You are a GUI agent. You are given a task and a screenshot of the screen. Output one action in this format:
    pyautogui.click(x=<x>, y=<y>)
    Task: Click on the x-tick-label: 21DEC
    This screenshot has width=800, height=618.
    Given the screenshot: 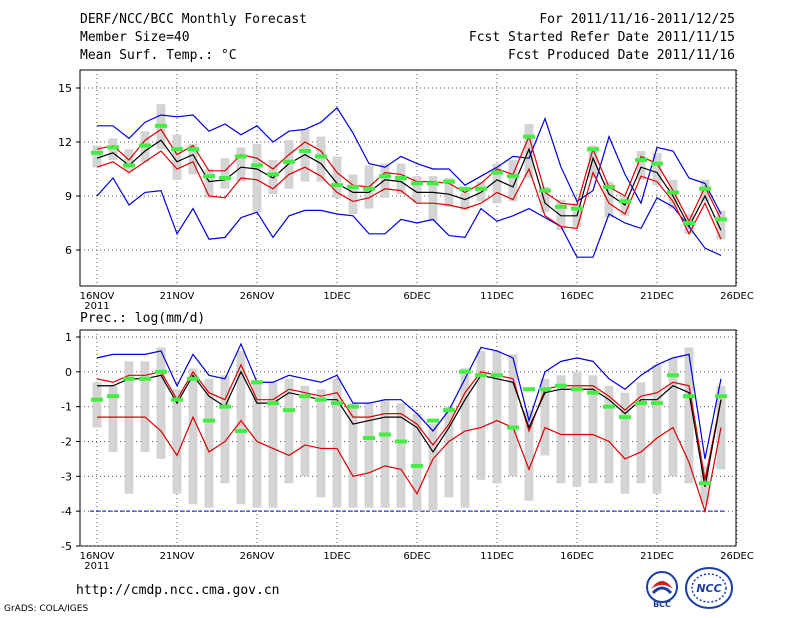 What is the action you would take?
    pyautogui.click(x=657, y=296)
    